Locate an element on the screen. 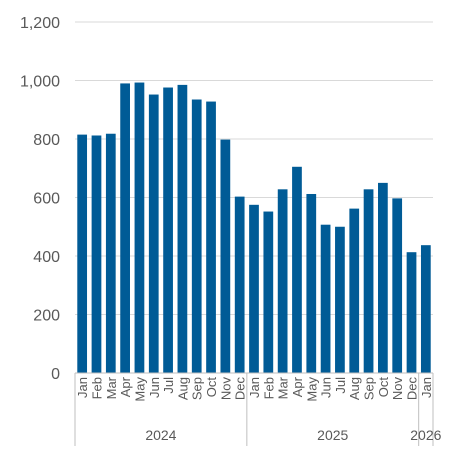 The width and height of the screenshot is (456, 457). y-tick-label: 400 is located at coordinates (46, 257).